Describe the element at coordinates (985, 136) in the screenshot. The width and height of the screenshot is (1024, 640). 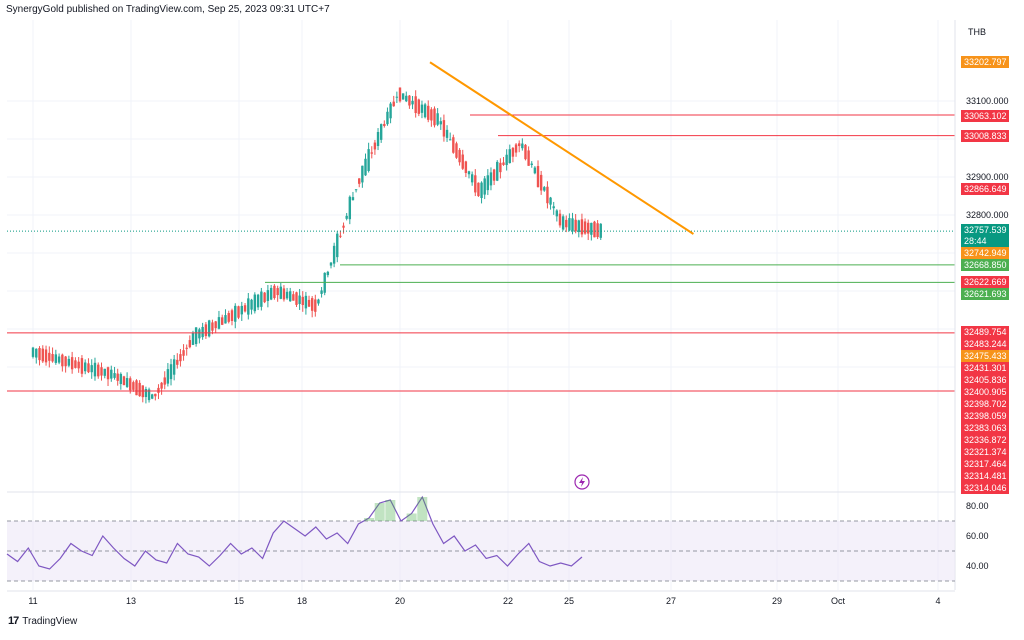
I see `price-label-2: 33008.833` at that location.